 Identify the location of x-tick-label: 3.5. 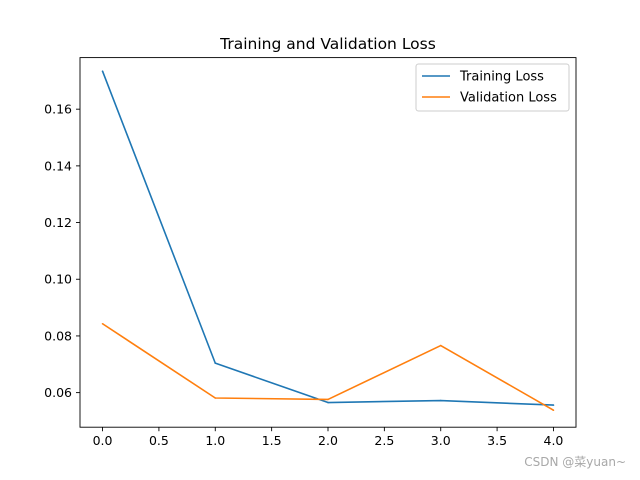
(497, 440).